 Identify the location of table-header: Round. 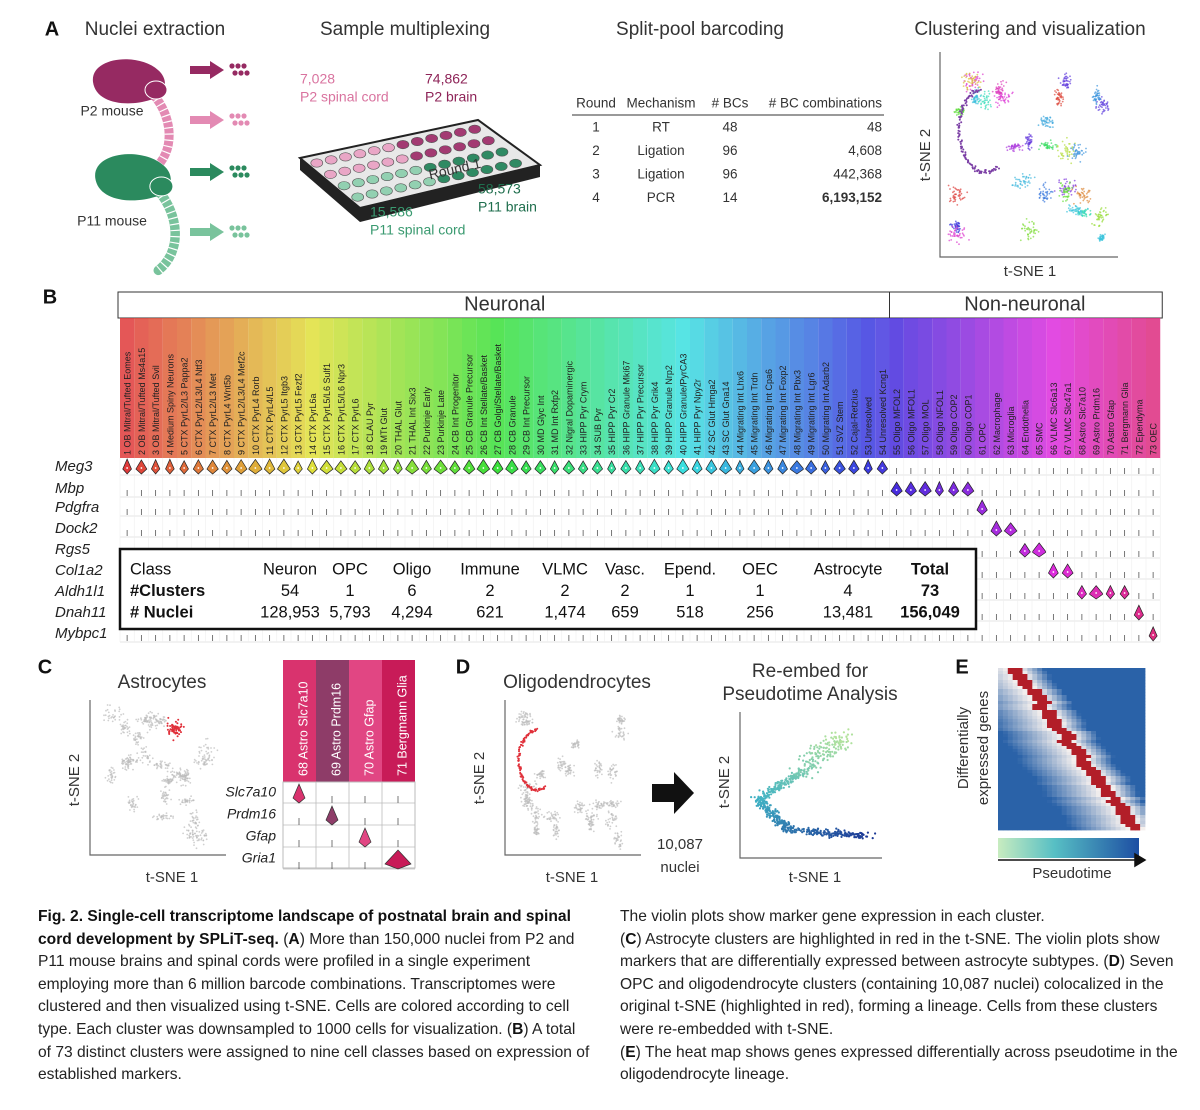
(596, 103).